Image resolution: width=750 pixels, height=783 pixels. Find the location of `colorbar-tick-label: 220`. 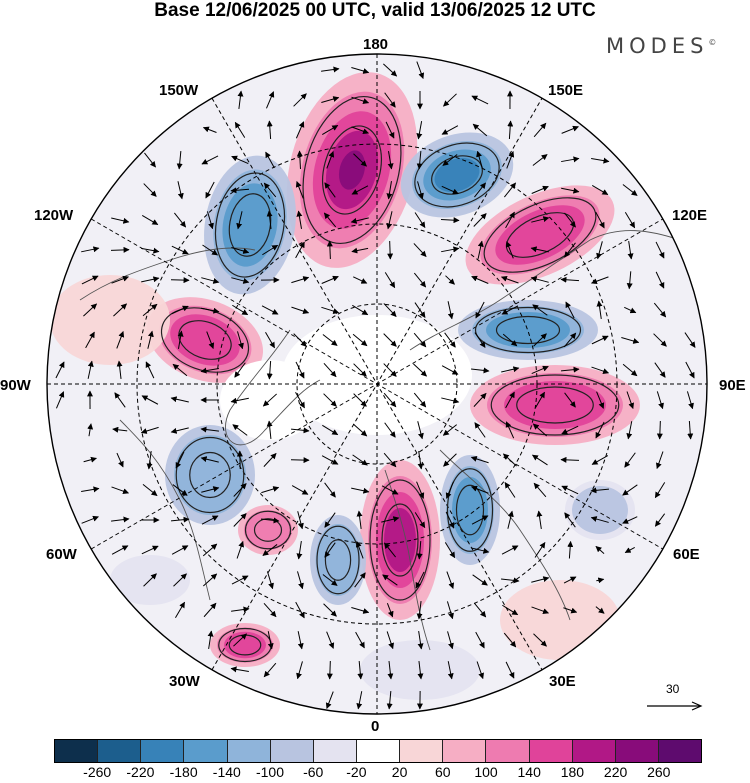

colorbar-tick-label: 220 is located at coordinates (615, 772).